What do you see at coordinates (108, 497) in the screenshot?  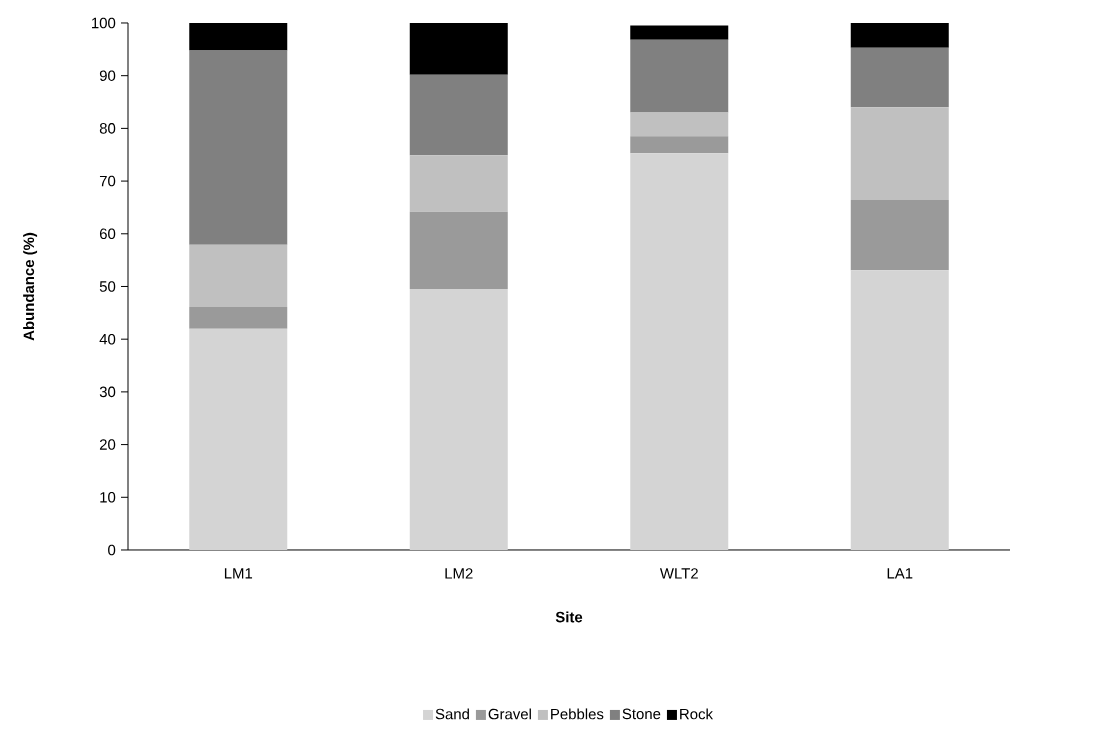 I see `y-tick-label: 10` at bounding box center [108, 497].